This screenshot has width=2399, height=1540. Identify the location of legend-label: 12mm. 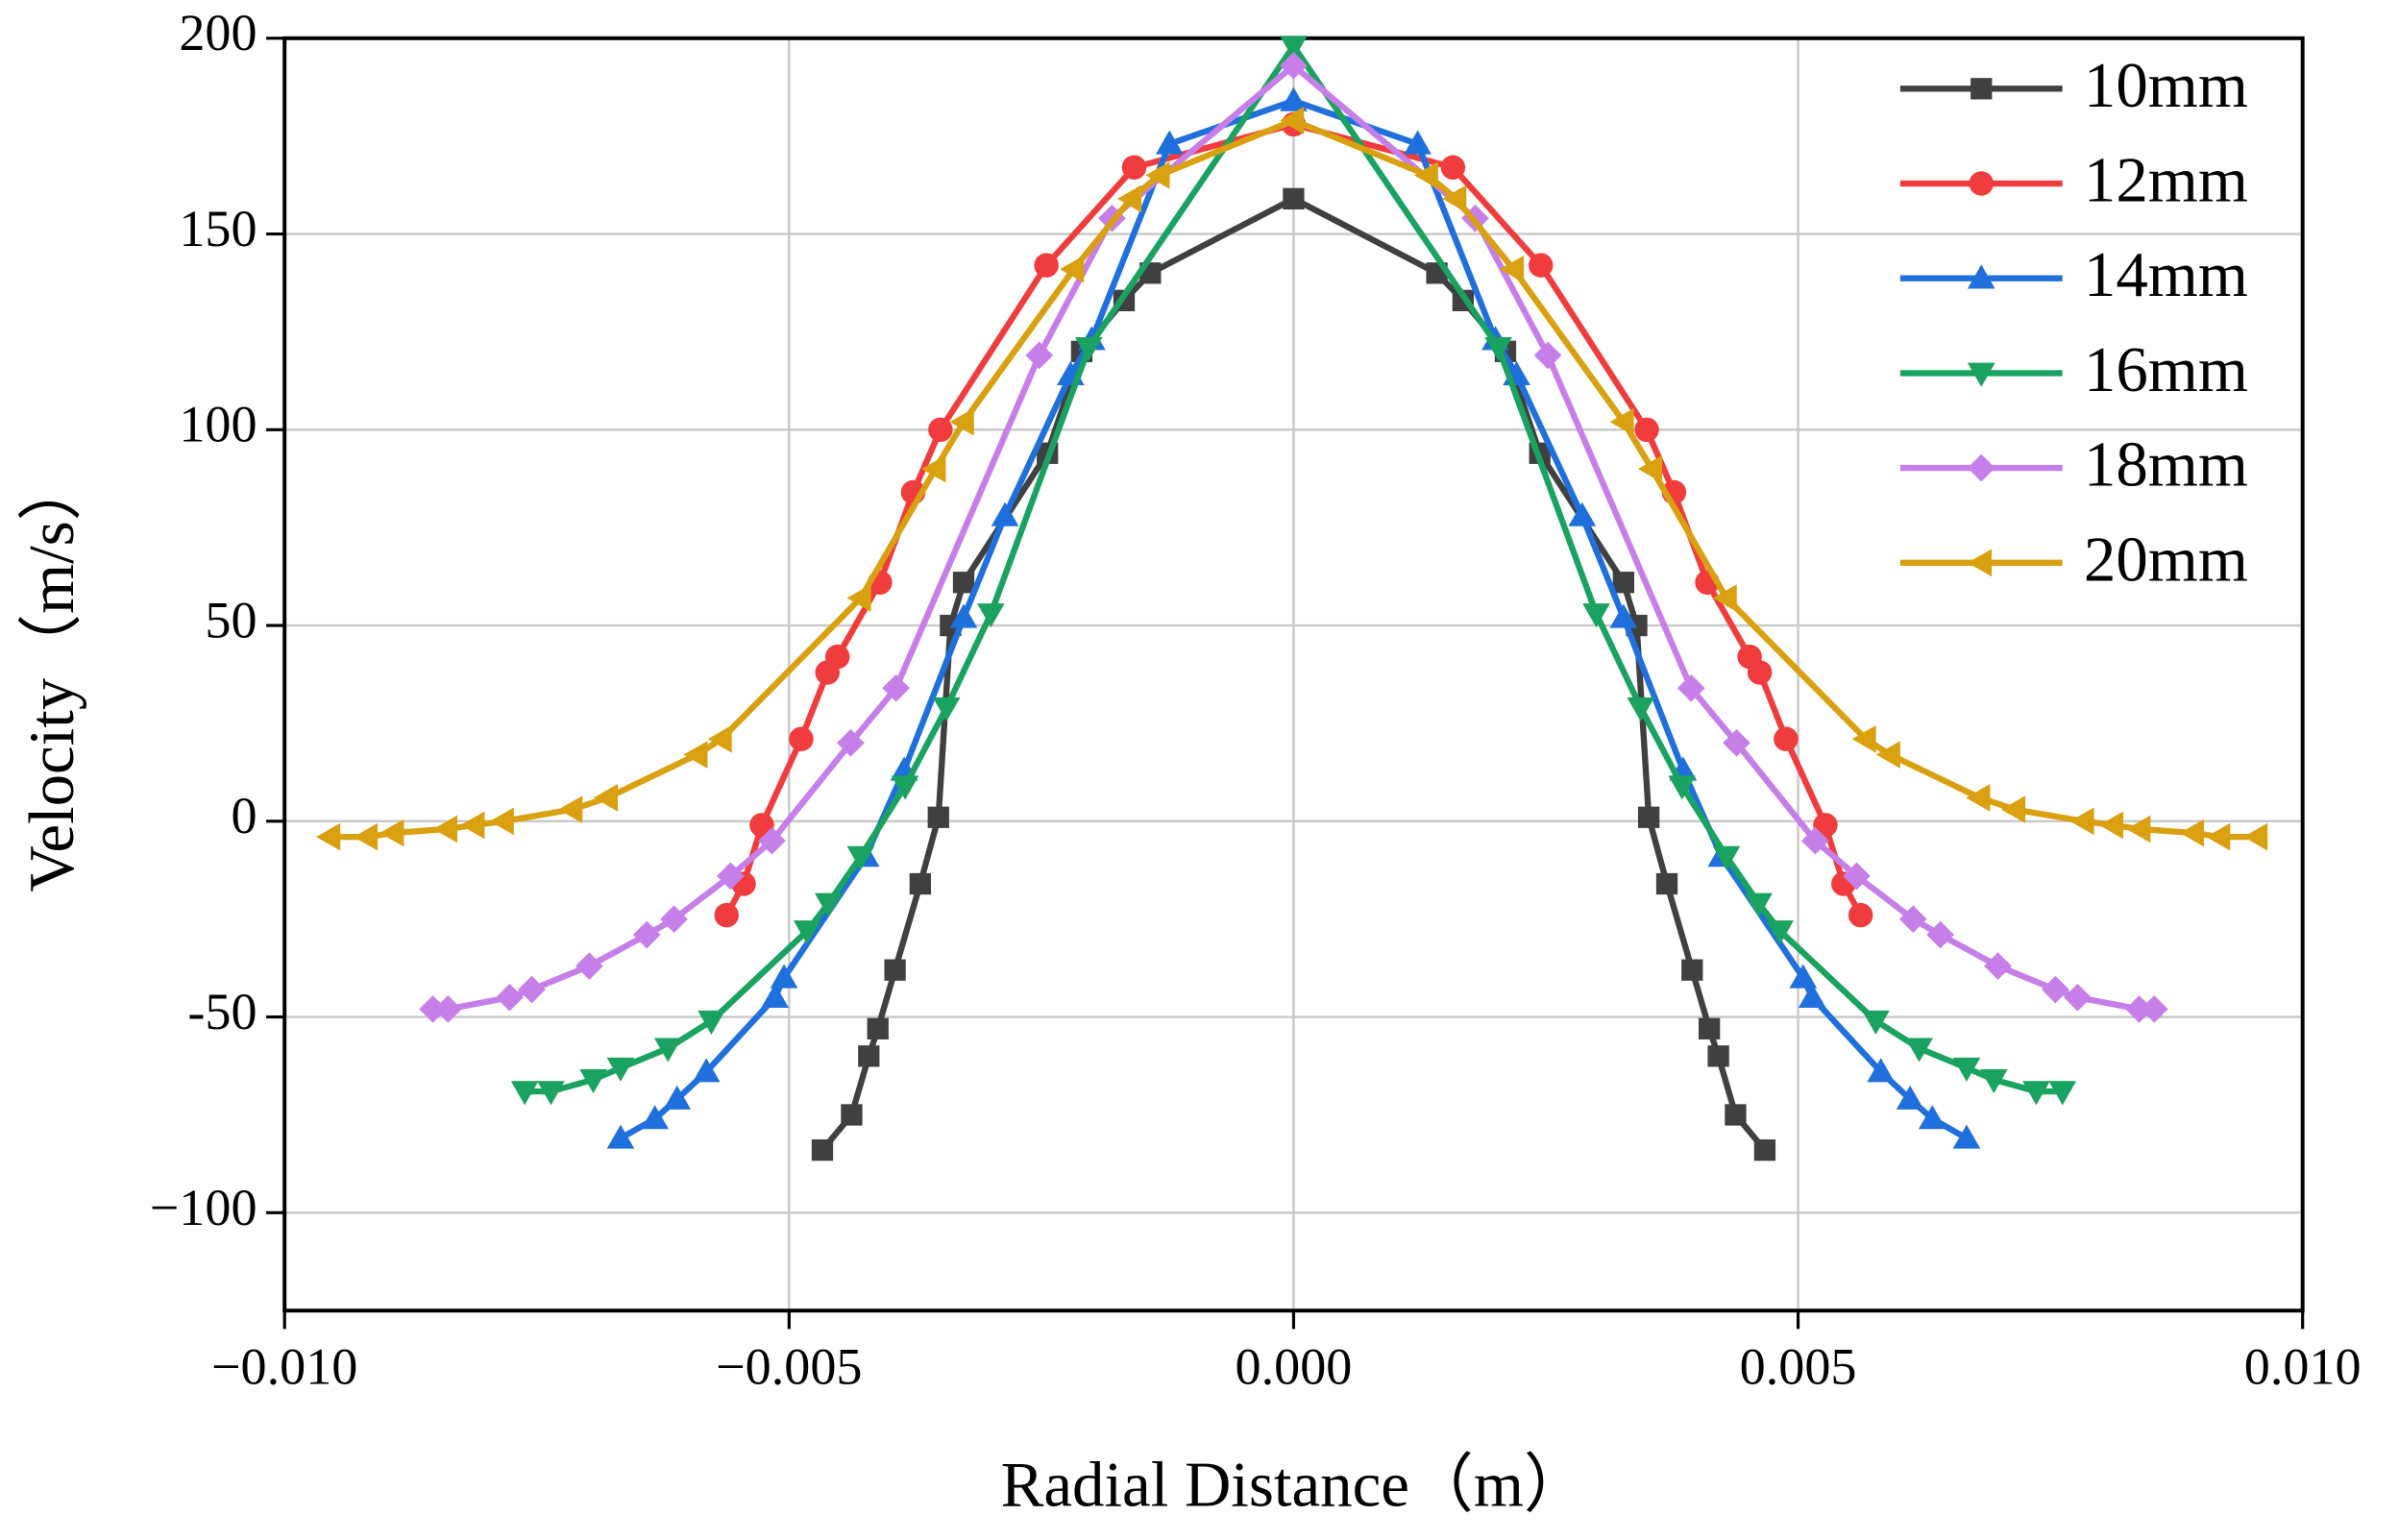
(2166, 181).